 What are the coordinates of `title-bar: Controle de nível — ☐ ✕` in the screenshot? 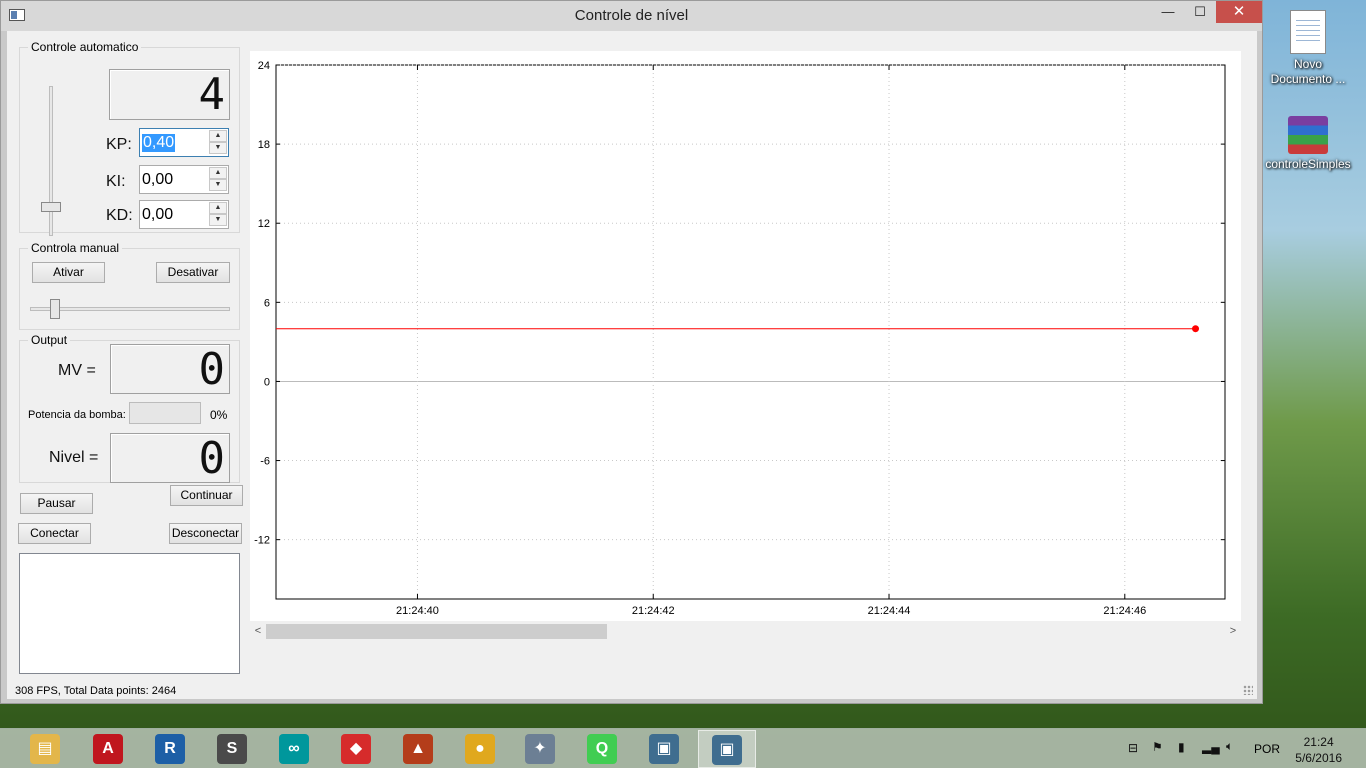 It's located at (631, 16).